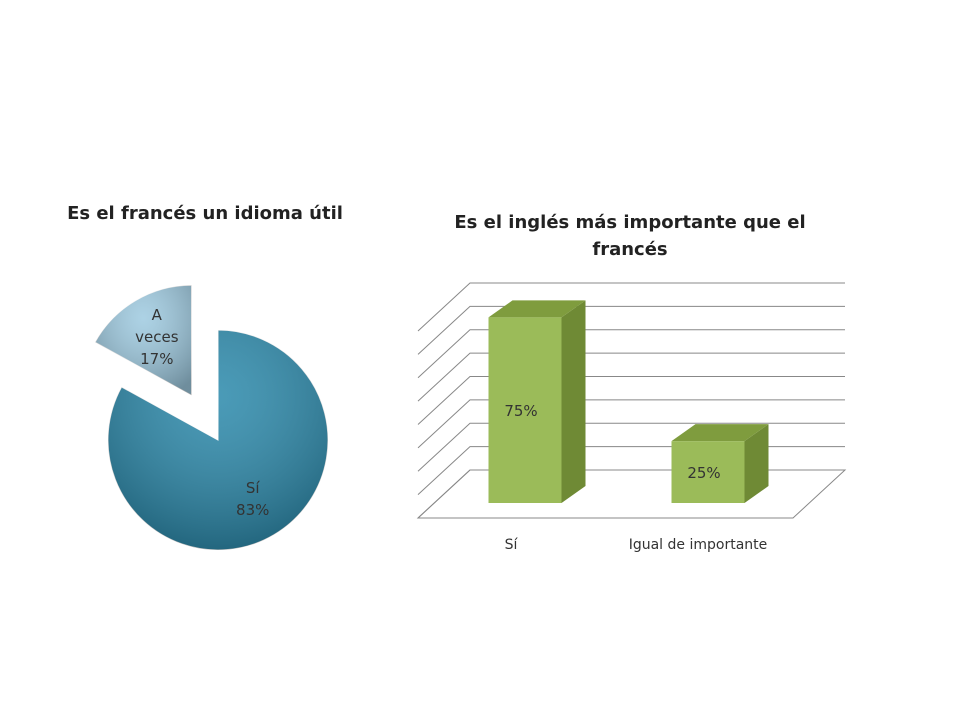 This screenshot has width=960, height=720. What do you see at coordinates (698, 545) in the screenshot?
I see `x-tick-label: Igual de importante` at bounding box center [698, 545].